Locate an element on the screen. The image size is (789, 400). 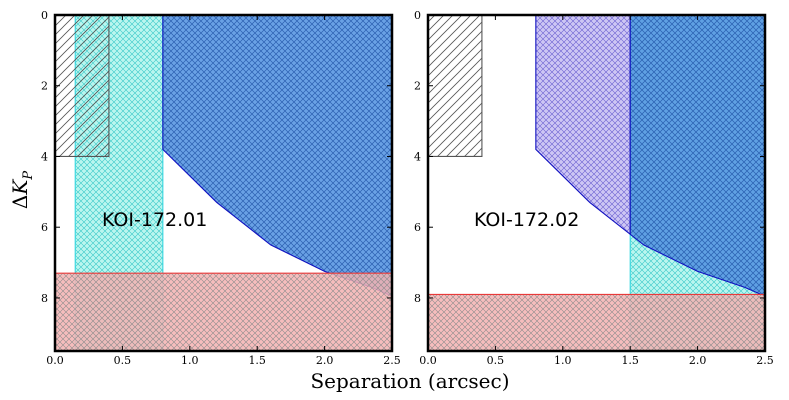
y-axis-label: ΔKP is located at coordinates (22, 190).